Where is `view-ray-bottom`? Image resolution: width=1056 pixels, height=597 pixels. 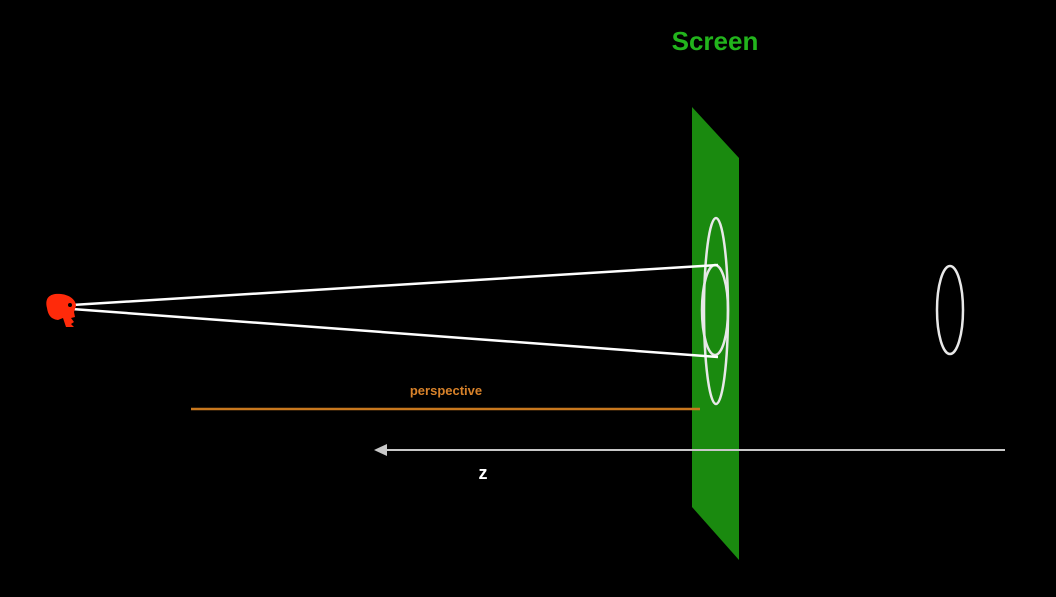
view-ray-bottom is located at coordinates (395, 333).